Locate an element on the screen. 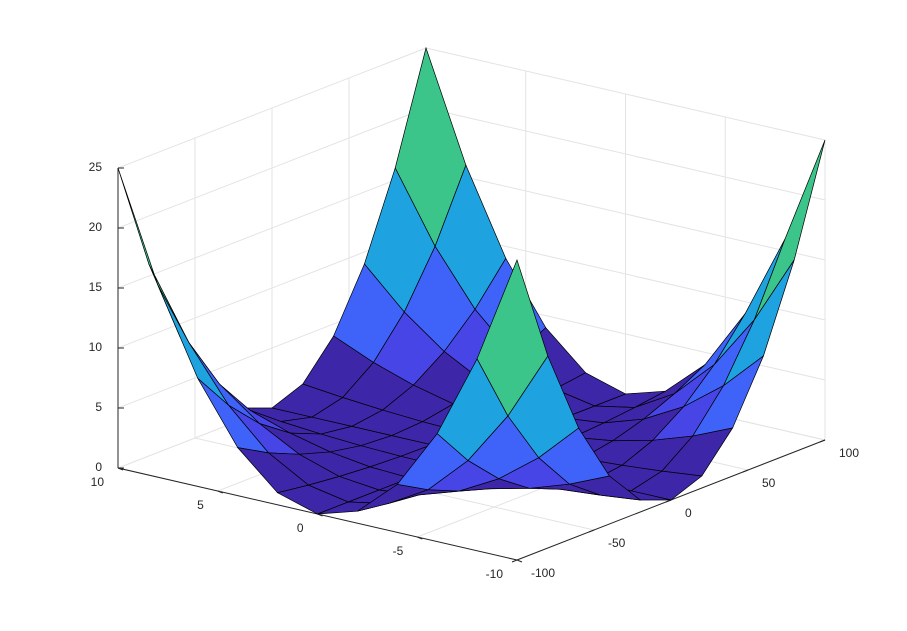  z-tick-label: 5 is located at coordinates (98, 407).